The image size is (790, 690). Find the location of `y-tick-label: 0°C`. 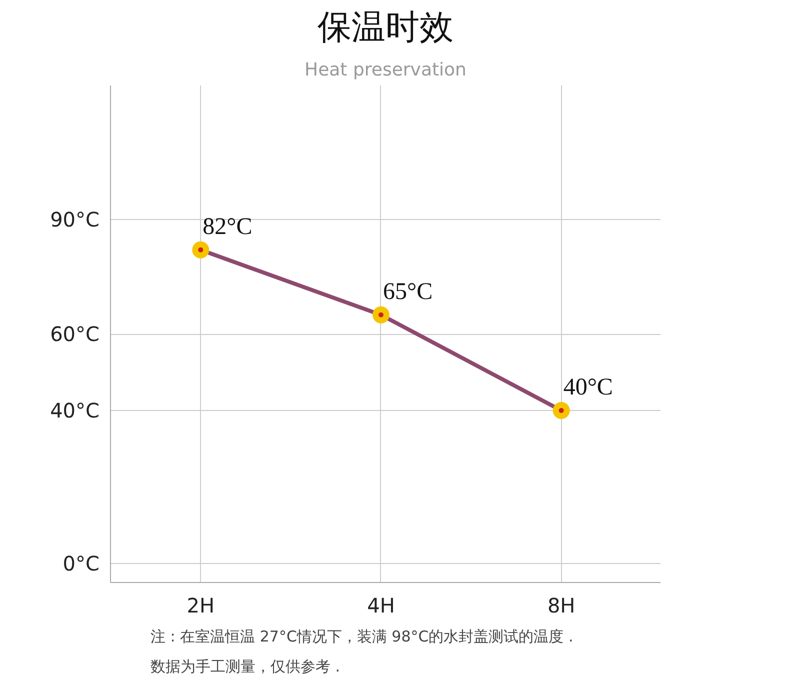

y-tick-label: 0°C is located at coordinates (81, 563).